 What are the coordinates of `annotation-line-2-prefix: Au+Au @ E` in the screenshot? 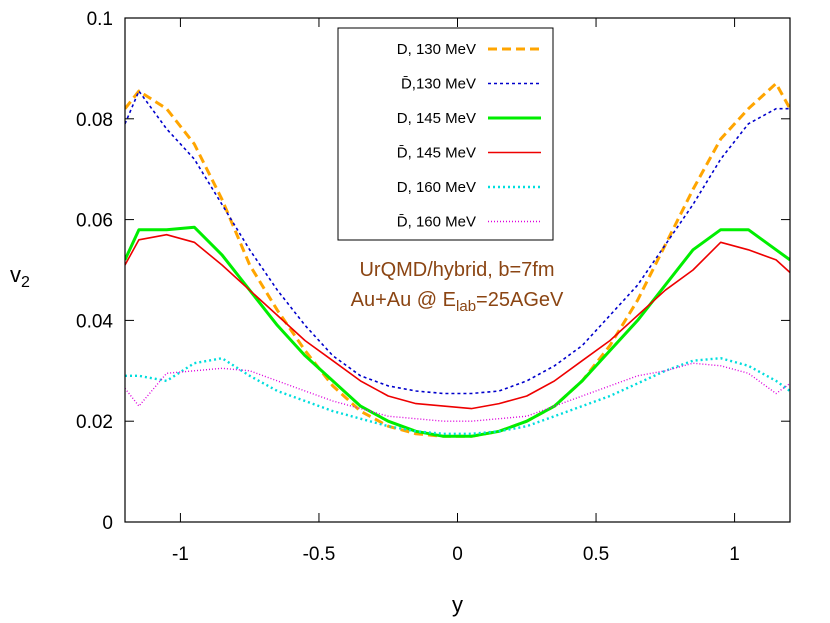 It's located at (403, 300).